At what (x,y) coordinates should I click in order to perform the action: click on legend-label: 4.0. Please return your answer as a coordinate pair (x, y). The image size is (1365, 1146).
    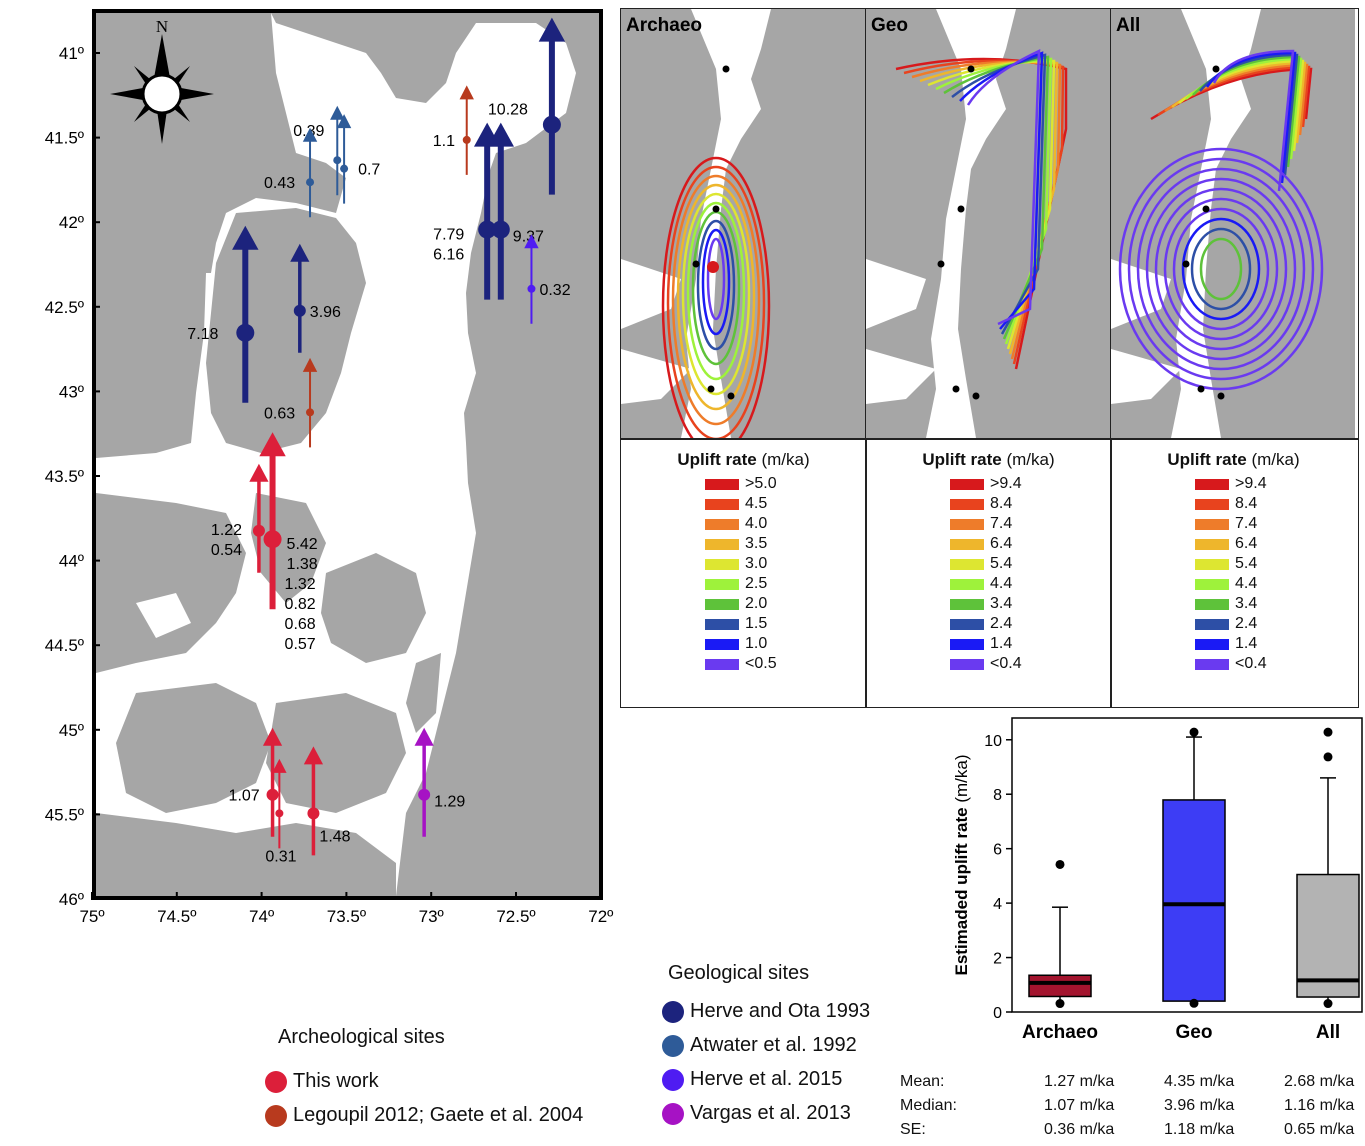
    Looking at the image, I should click on (756, 523).